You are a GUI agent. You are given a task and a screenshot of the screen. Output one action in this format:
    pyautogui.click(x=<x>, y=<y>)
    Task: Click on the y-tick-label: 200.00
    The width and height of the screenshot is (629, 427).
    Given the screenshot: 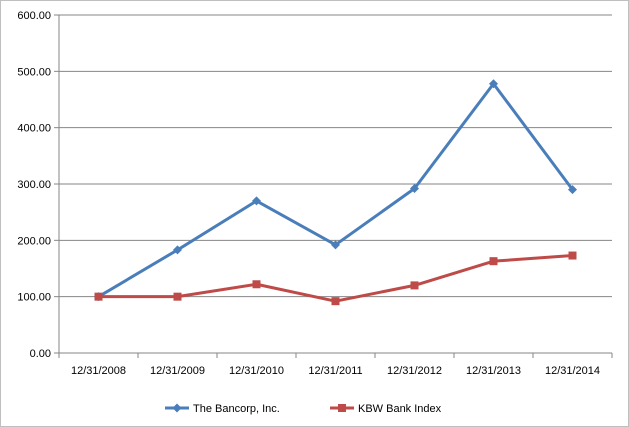 What is the action you would take?
    pyautogui.click(x=34, y=241)
    